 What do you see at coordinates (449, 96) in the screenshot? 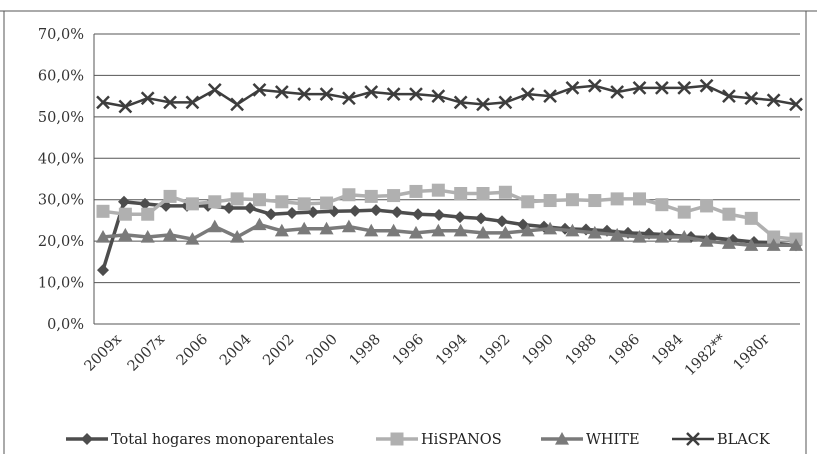
I see `series-black` at bounding box center [449, 96].